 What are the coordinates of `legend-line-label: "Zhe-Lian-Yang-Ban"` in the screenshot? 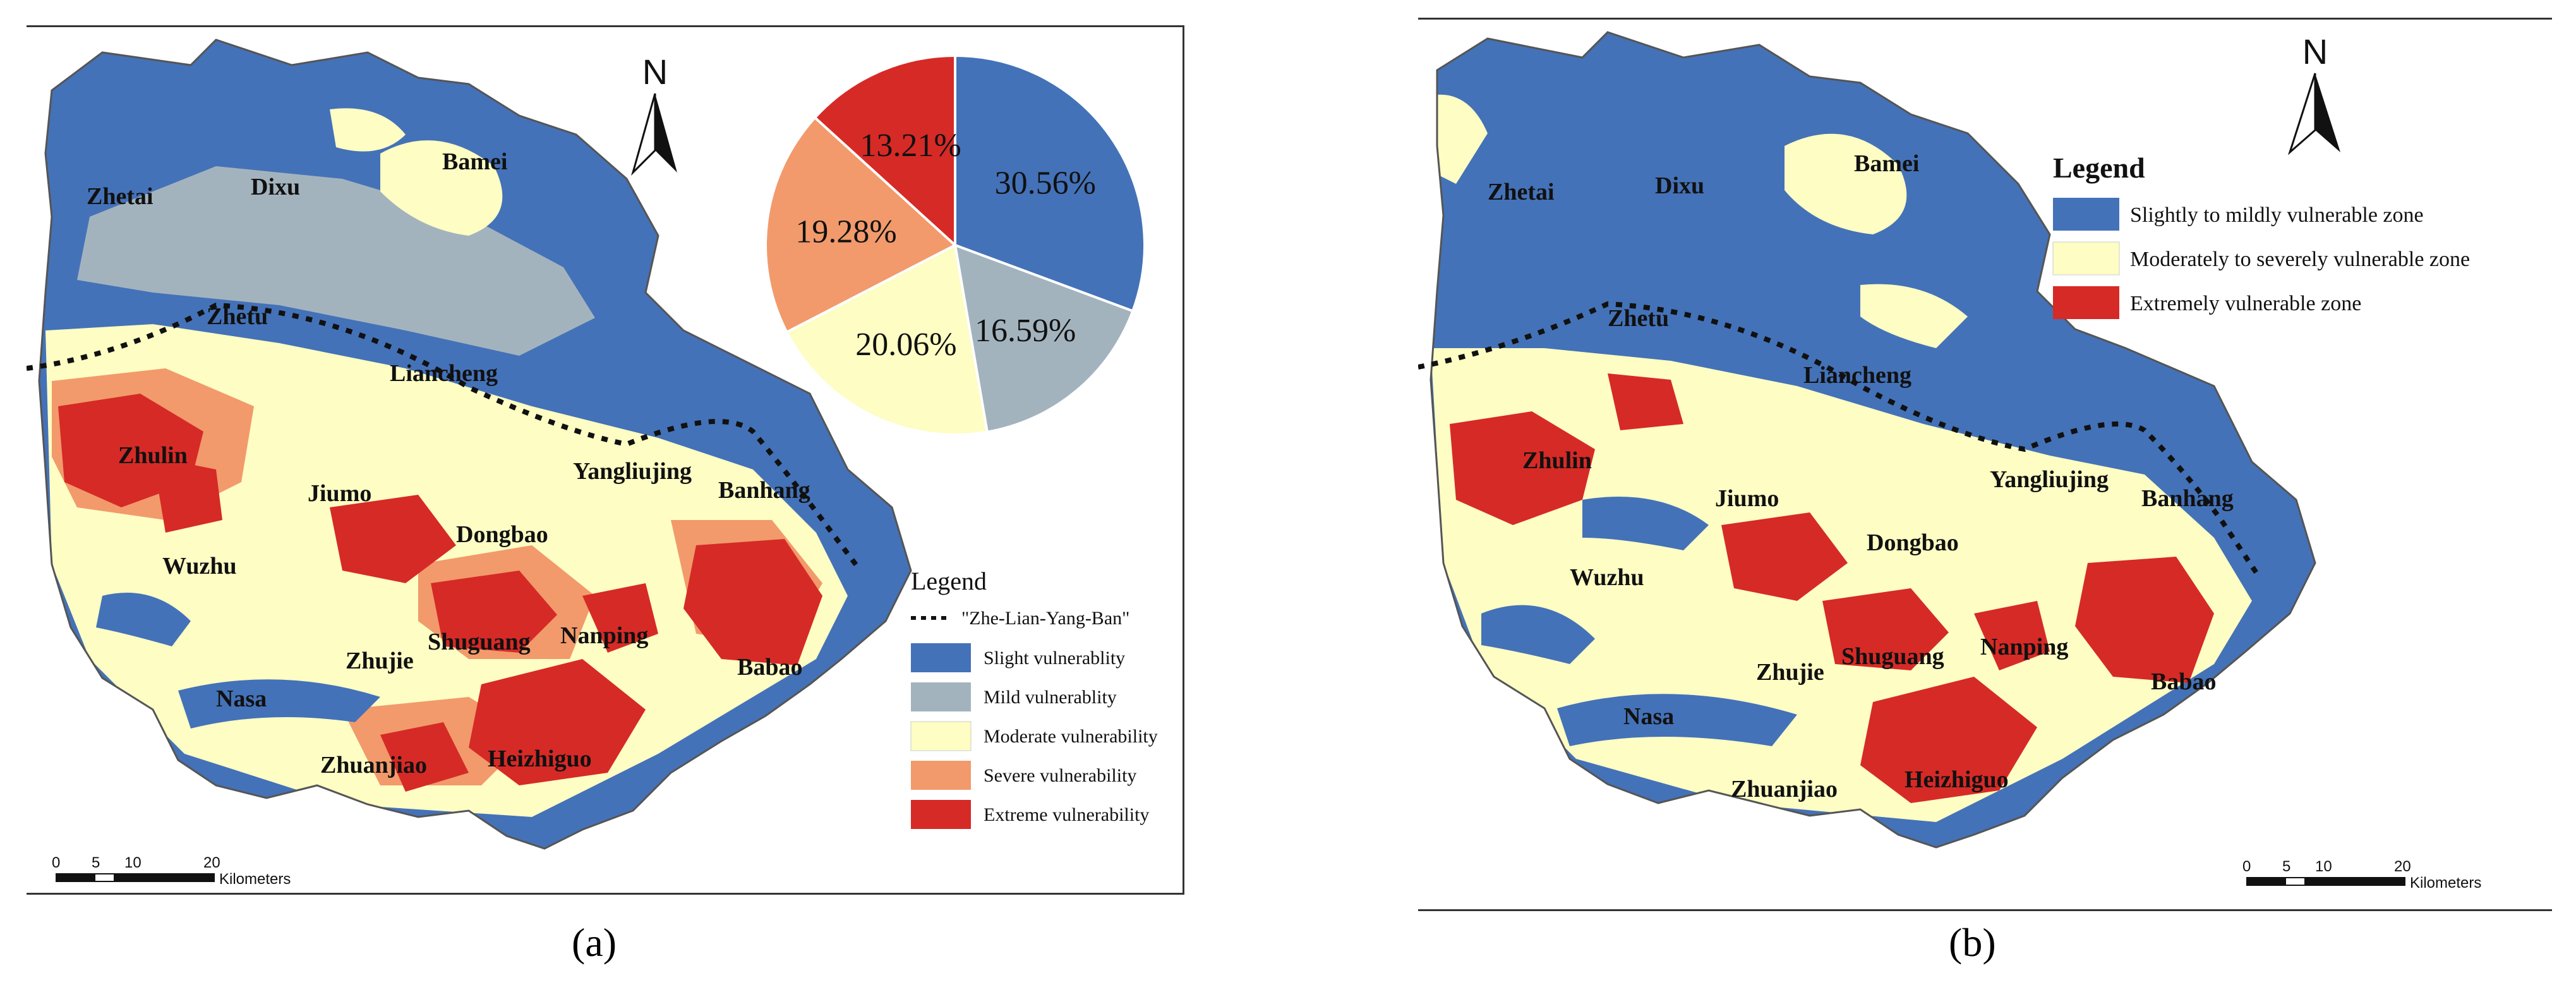 It's located at (1045, 618).